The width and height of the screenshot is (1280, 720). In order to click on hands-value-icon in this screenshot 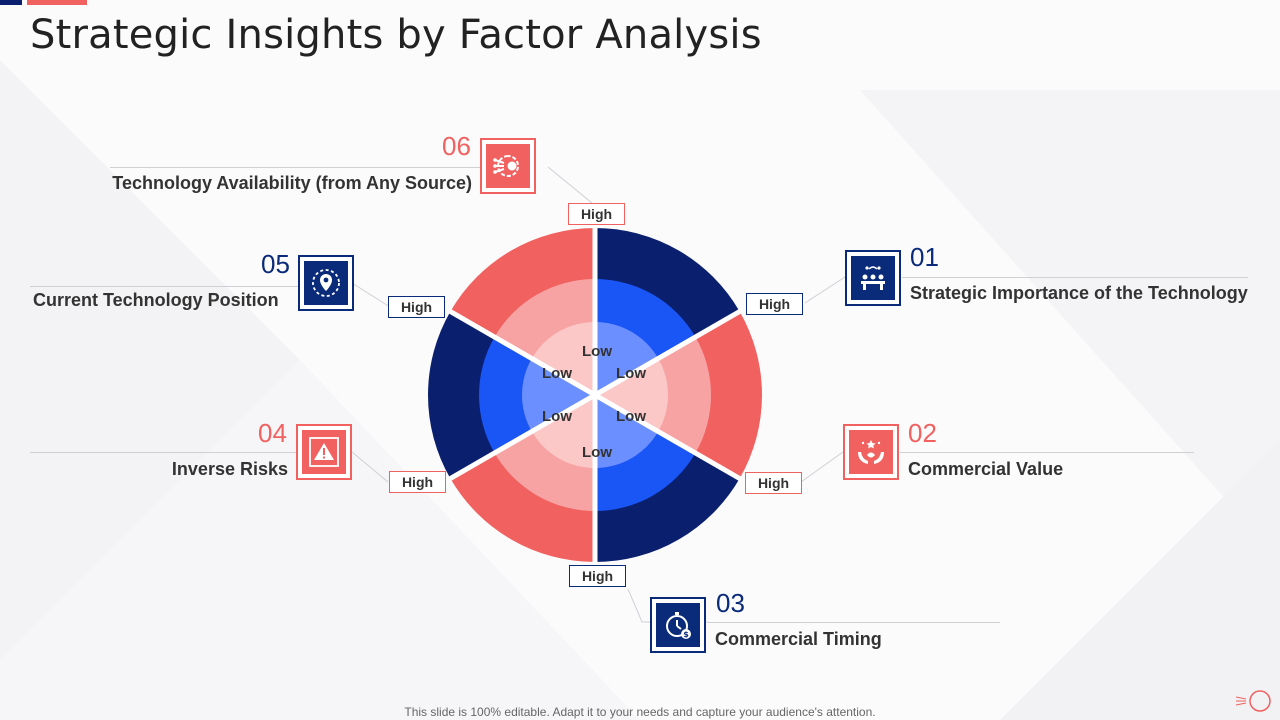, I will do `click(871, 452)`.